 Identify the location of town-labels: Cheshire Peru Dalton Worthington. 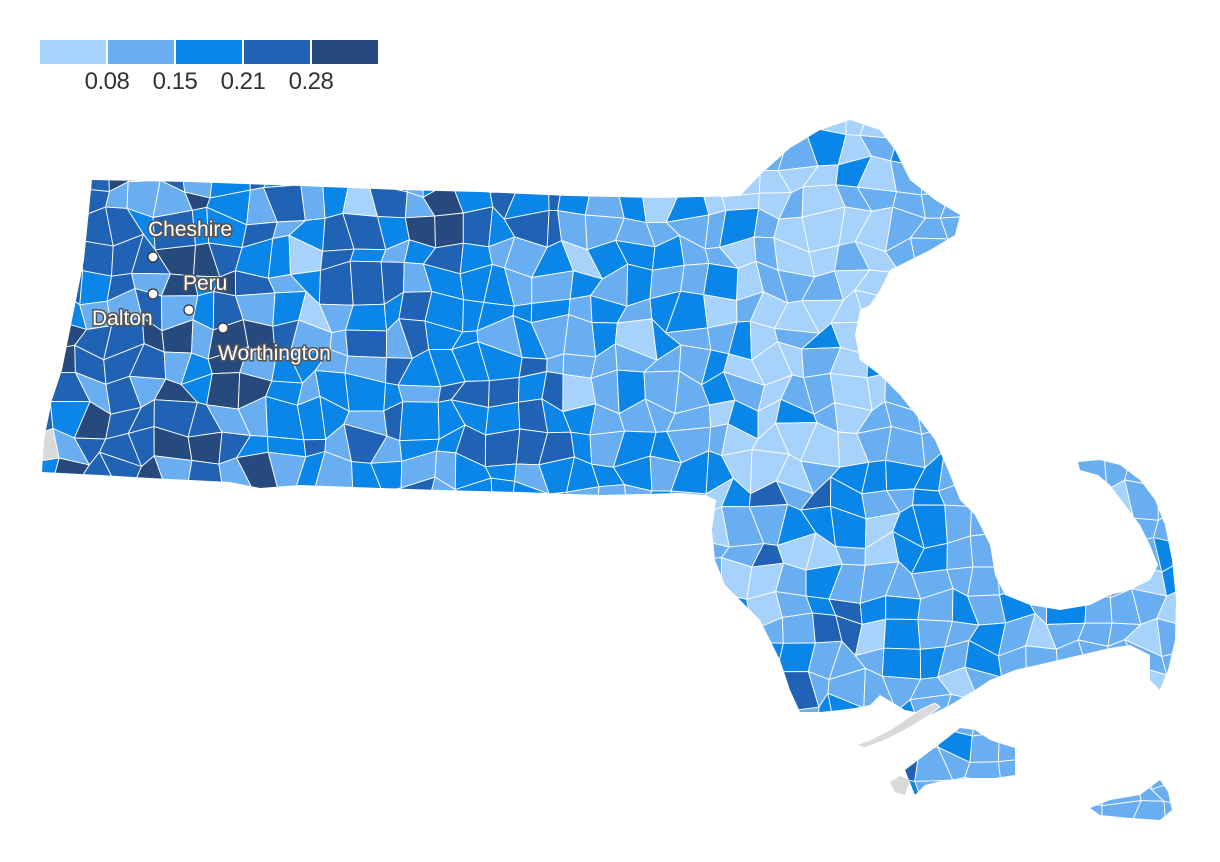
(212, 292).